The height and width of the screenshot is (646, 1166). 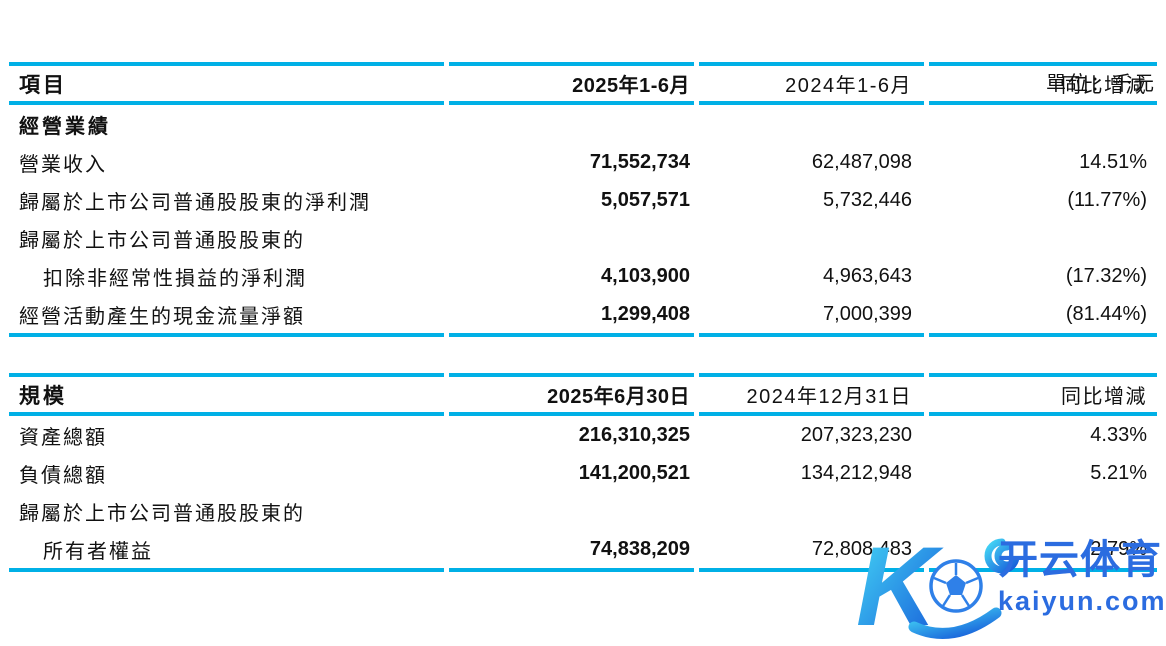 I want to click on value-current: 1,299,408, so click(x=571, y=316).